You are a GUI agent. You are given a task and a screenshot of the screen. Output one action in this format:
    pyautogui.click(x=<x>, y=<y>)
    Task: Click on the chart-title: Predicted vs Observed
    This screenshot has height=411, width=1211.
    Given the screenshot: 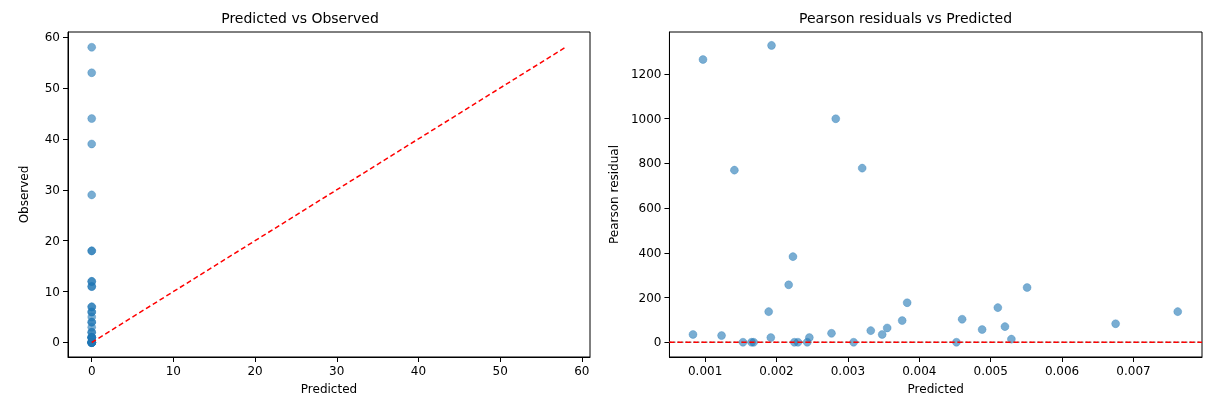 What is the action you would take?
    pyautogui.click(x=300, y=18)
    